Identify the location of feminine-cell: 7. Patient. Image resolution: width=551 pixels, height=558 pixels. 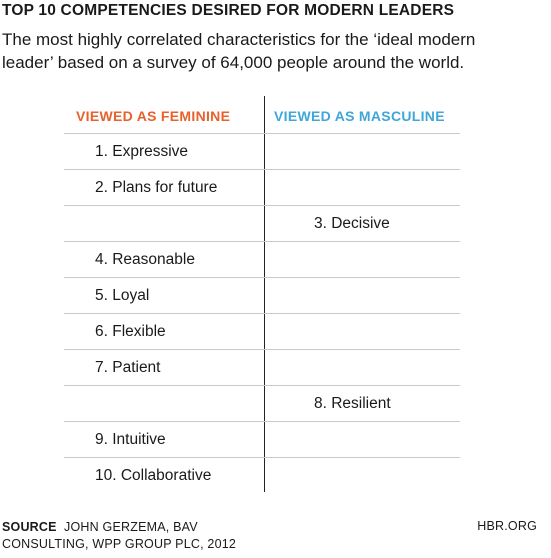
(128, 367).